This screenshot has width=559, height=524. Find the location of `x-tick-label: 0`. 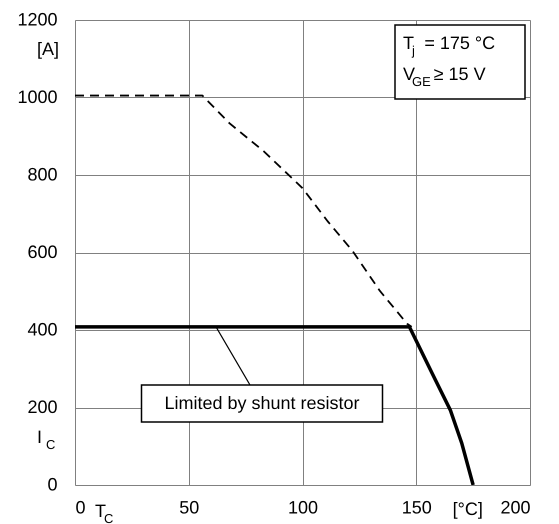

x-tick-label: 0 is located at coordinates (81, 508).